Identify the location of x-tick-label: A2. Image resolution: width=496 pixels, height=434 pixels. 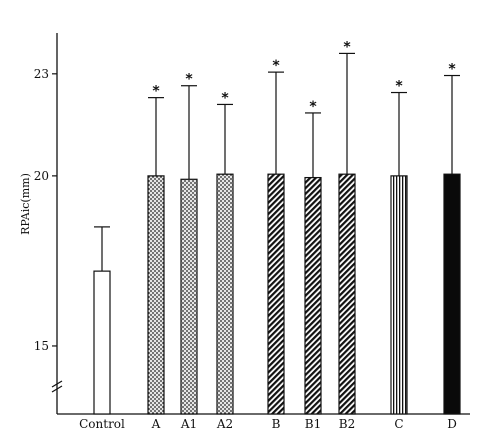
(224, 424).